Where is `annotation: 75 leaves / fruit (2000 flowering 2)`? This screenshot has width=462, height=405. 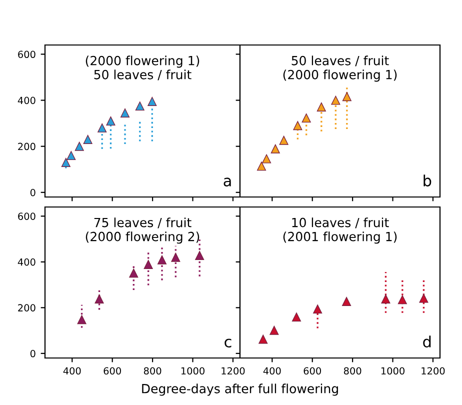
annotation: 75 leaves / fruit (2000 flowering 2) is located at coordinates (143, 231).